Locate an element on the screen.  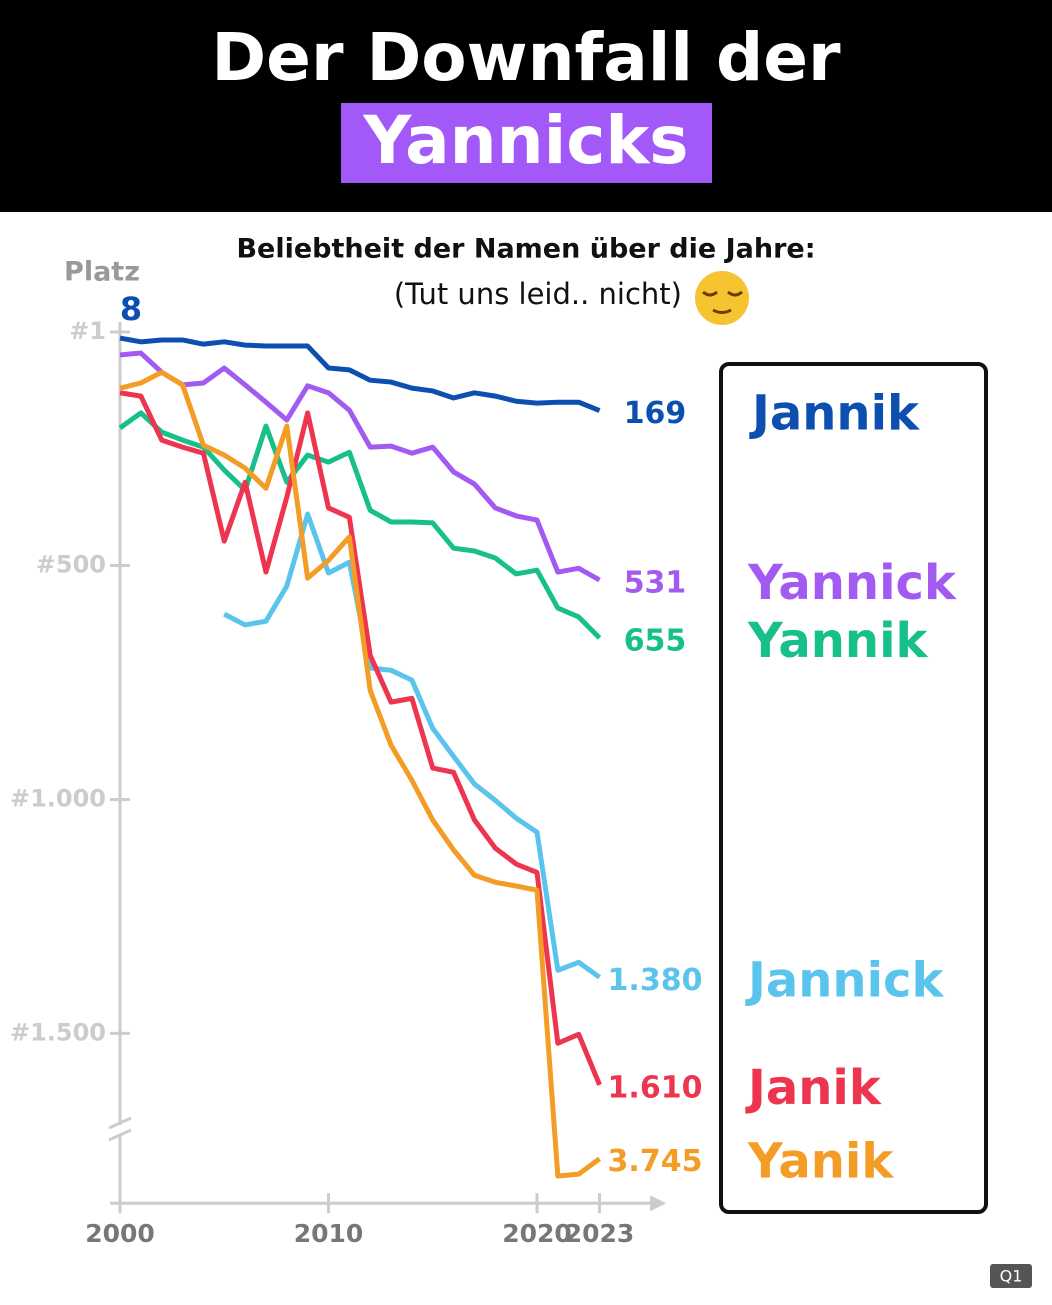
badge: Q1 is located at coordinates (1011, 1276).